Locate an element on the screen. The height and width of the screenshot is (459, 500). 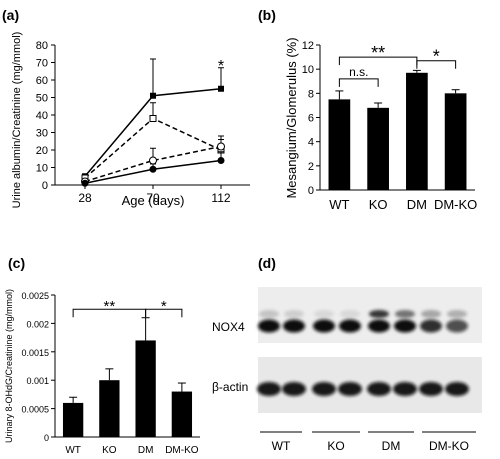
chartC-category-label: KO is located at coordinates (109, 450).